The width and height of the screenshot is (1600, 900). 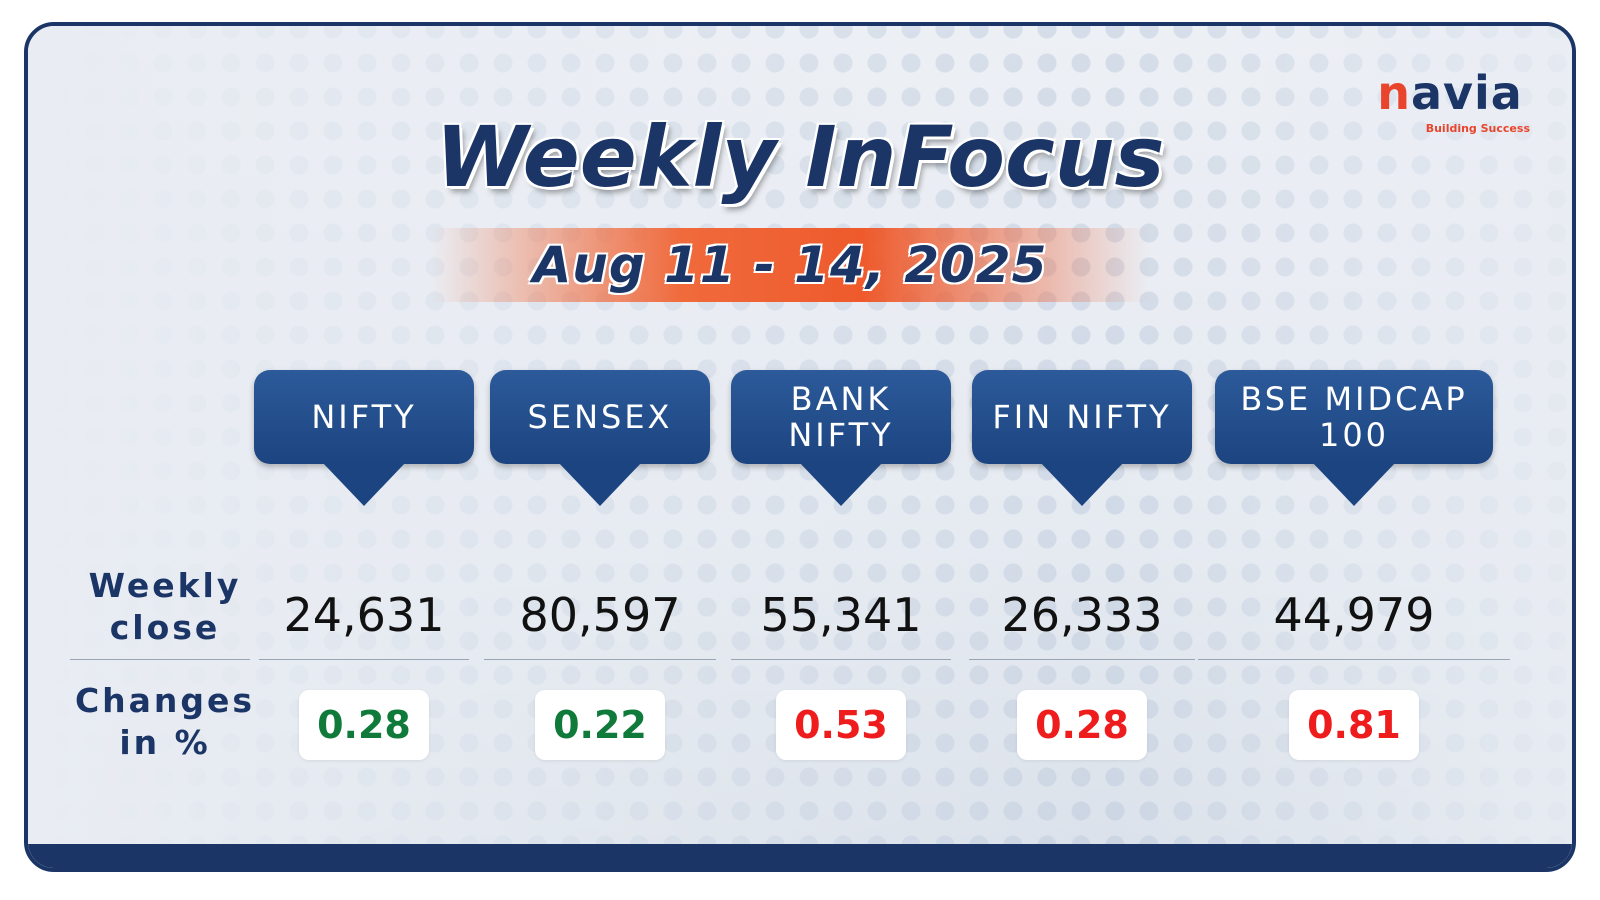 What do you see at coordinates (1354, 417) in the screenshot?
I see `column-header: BSE MIDCAP 100` at bounding box center [1354, 417].